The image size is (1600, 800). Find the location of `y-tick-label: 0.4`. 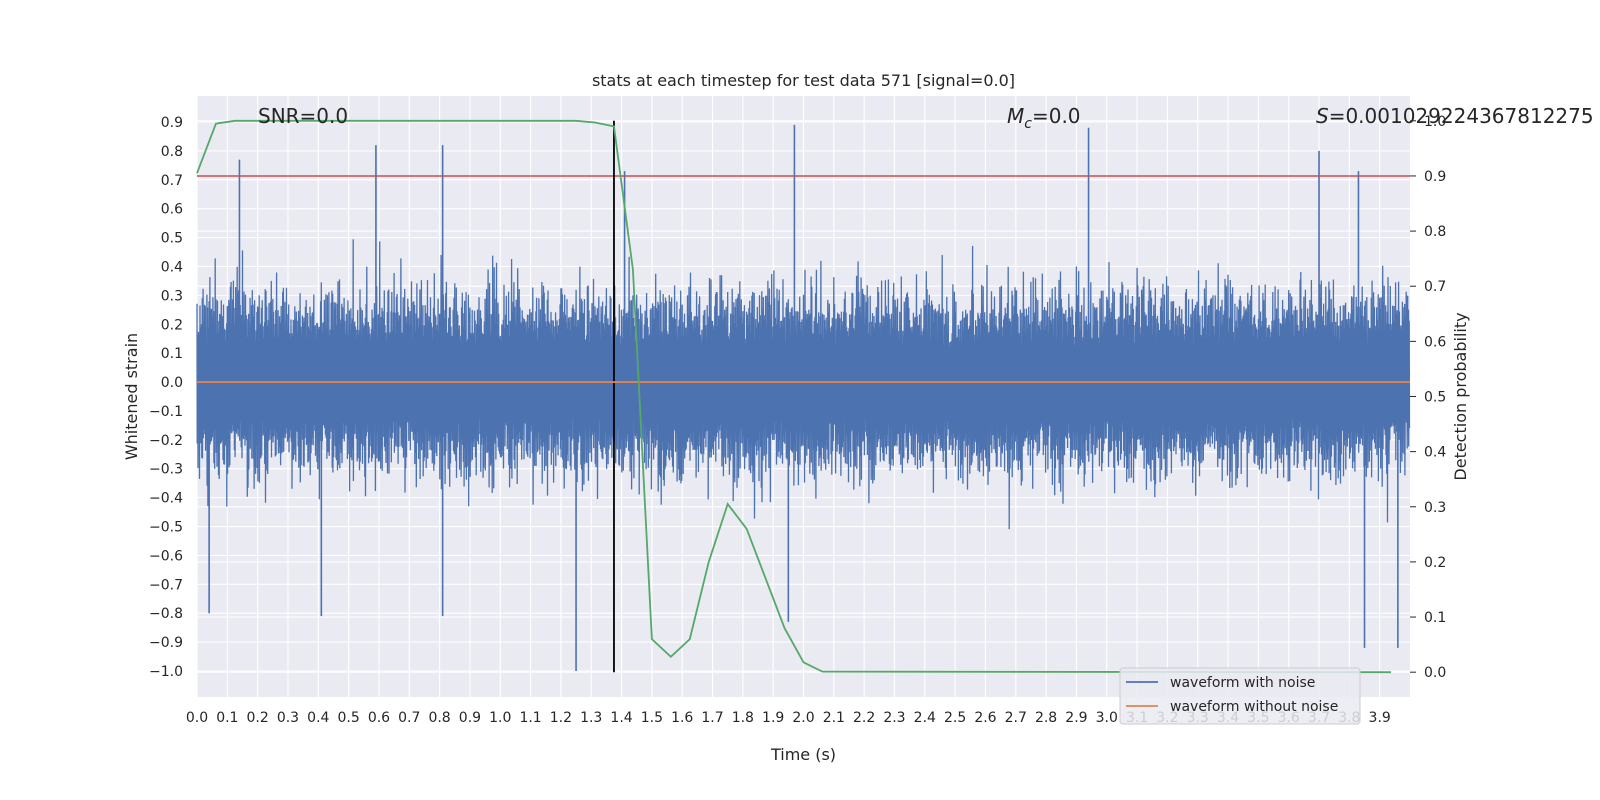

y-tick-label: 0.4 is located at coordinates (172, 267).